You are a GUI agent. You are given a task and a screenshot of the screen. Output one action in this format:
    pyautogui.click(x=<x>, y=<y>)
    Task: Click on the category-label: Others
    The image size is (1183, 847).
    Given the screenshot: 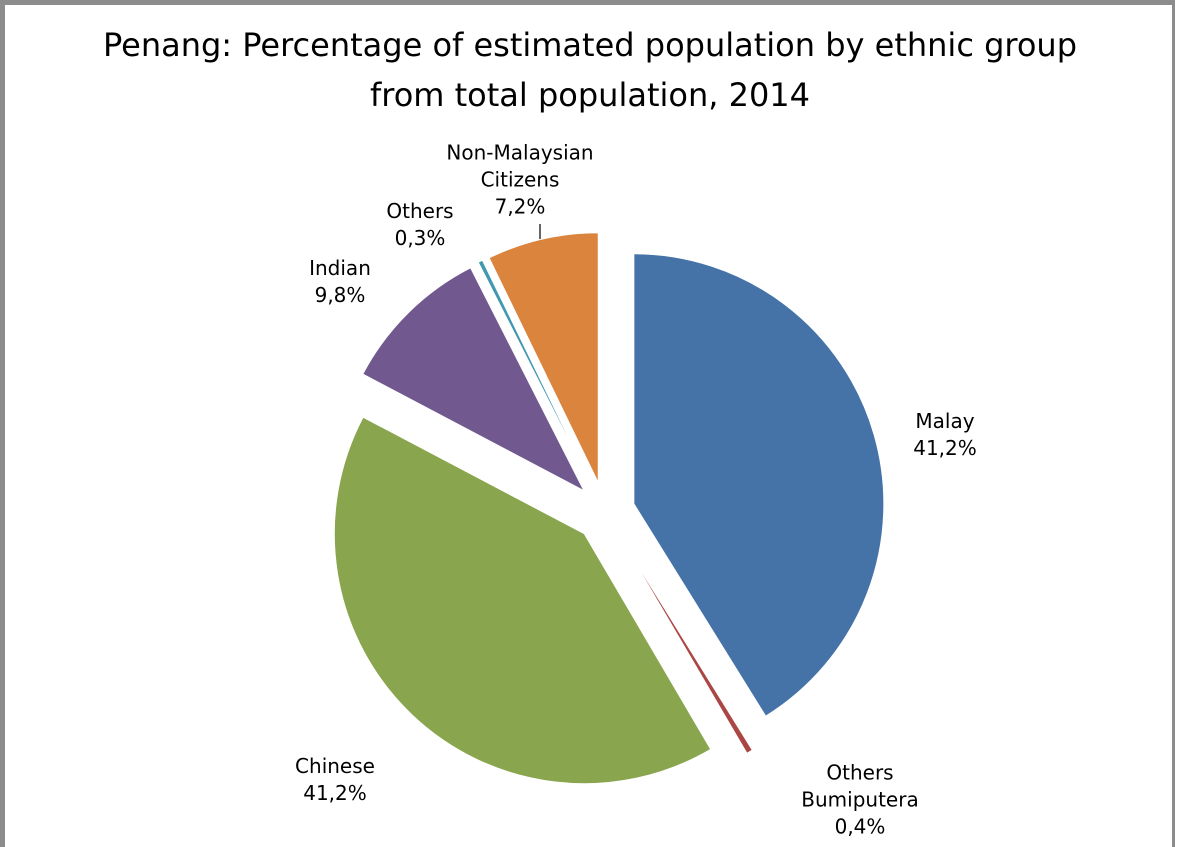 What is the action you would take?
    pyautogui.click(x=420, y=211)
    